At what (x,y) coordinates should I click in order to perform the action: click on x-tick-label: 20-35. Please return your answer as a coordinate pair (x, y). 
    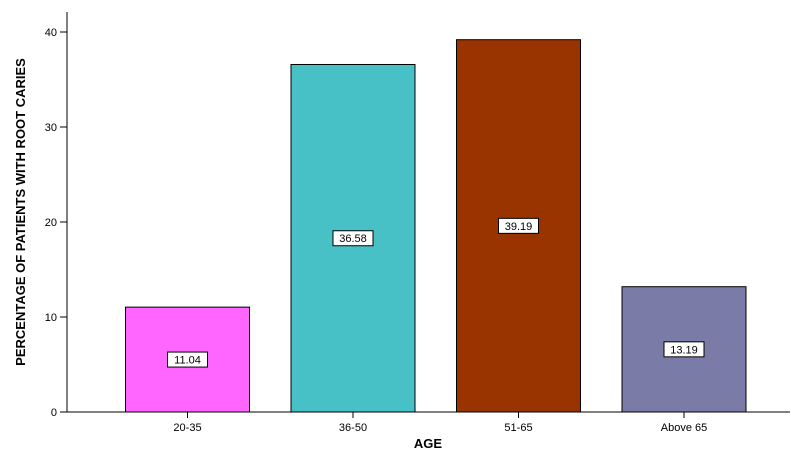
    Looking at the image, I should click on (187, 428).